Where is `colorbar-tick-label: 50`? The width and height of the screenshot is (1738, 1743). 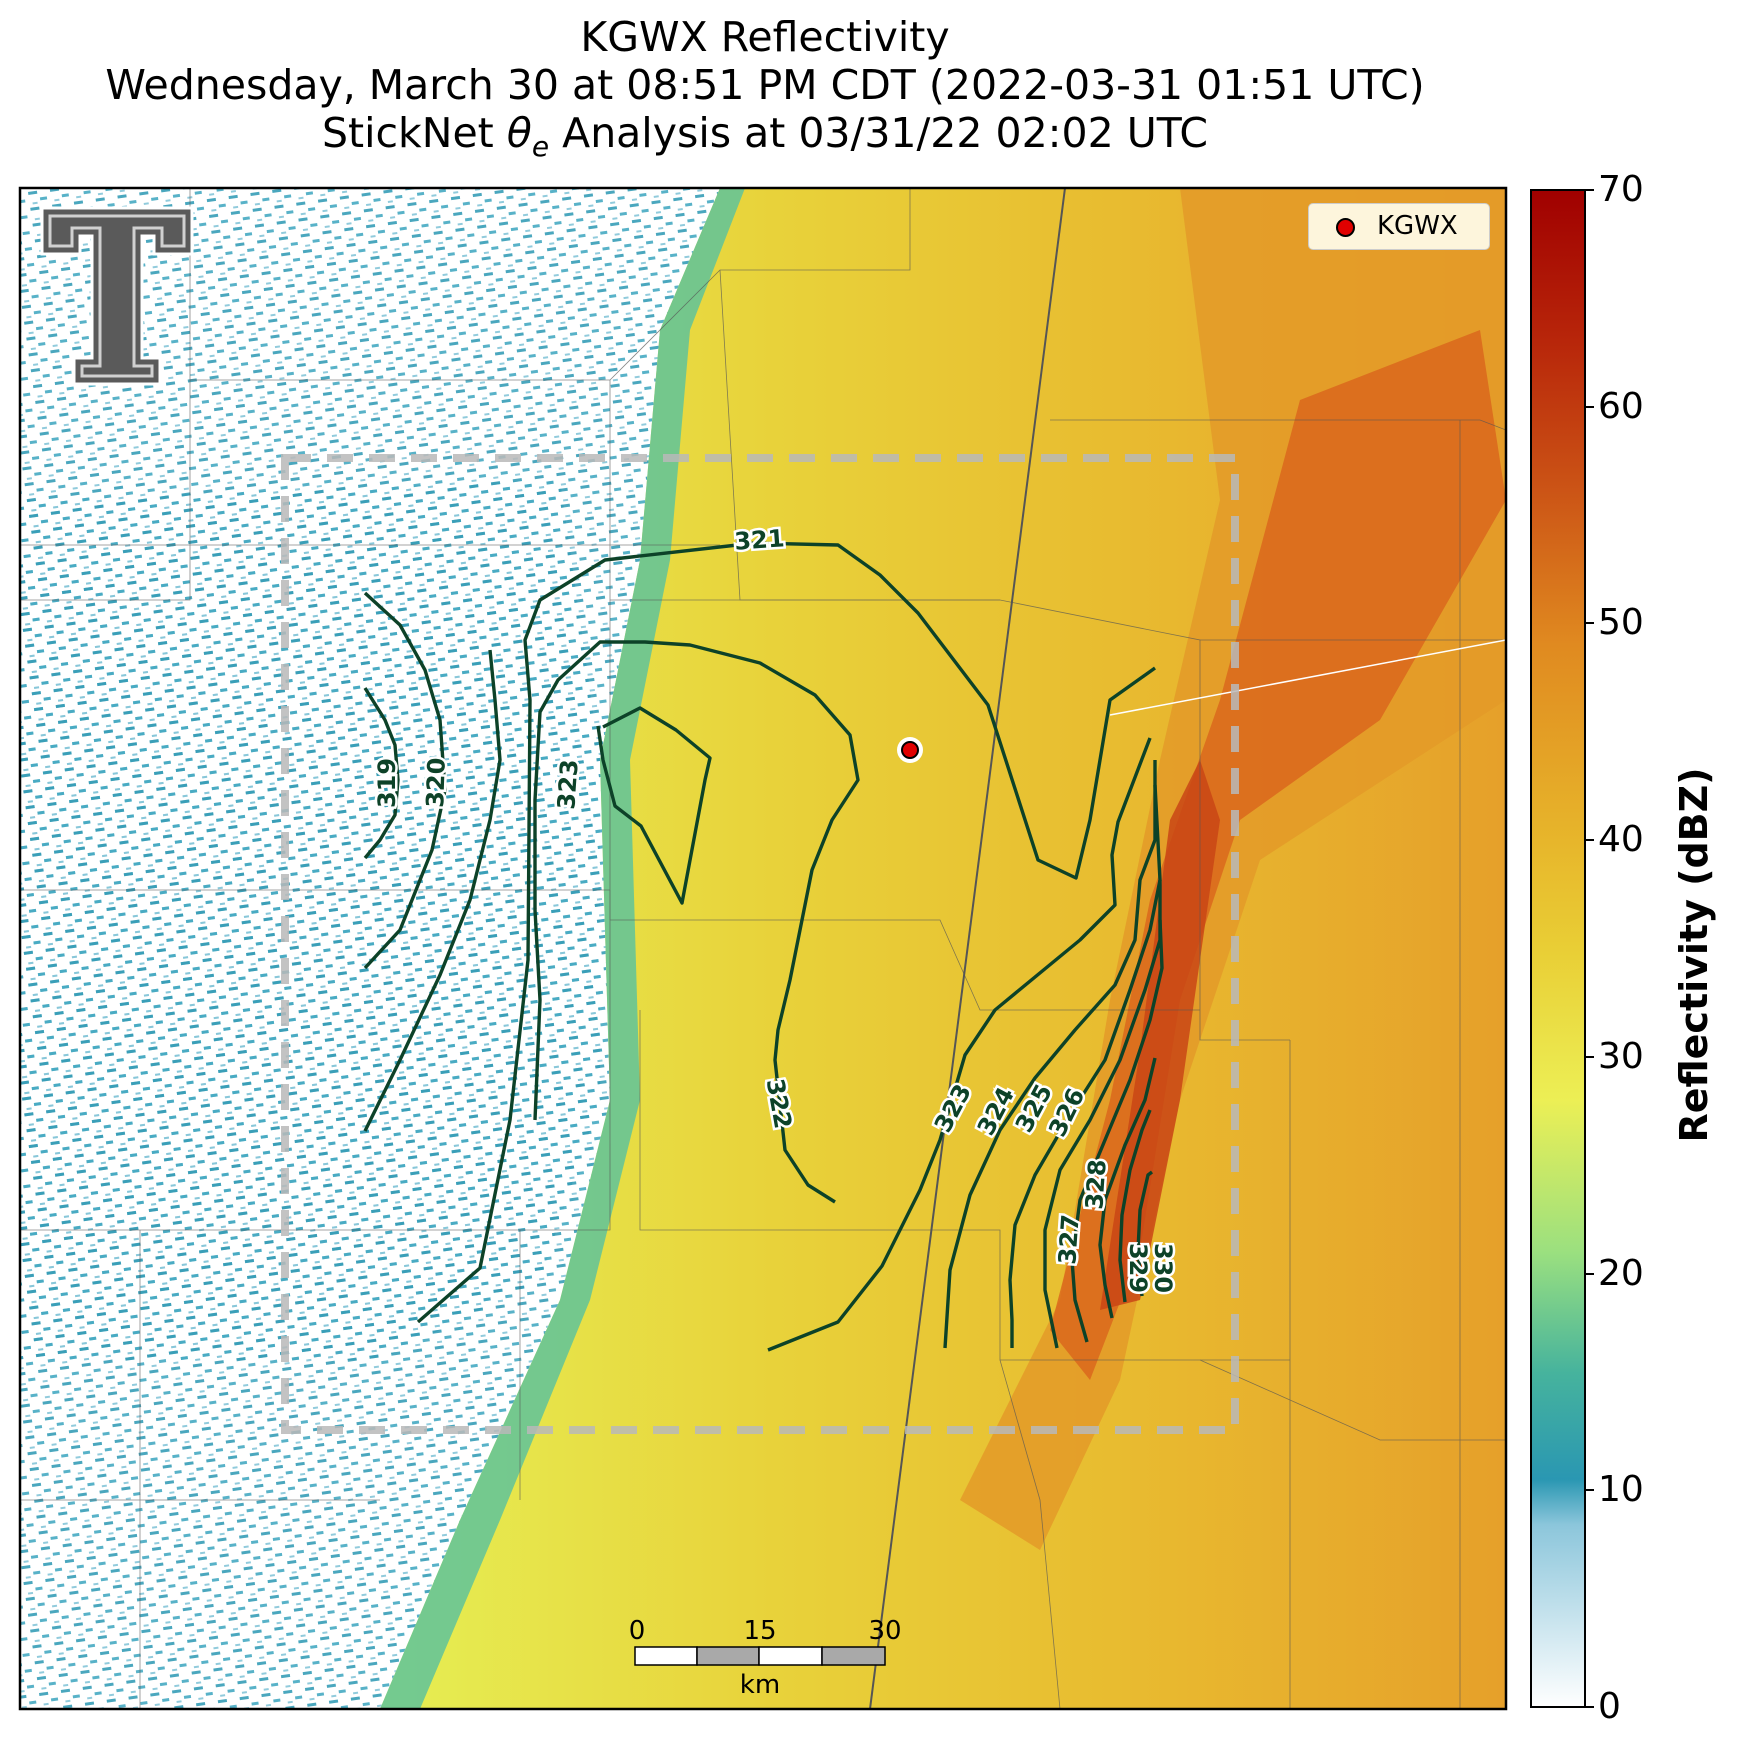 colorbar-tick-label: 50 is located at coordinates (1621, 622).